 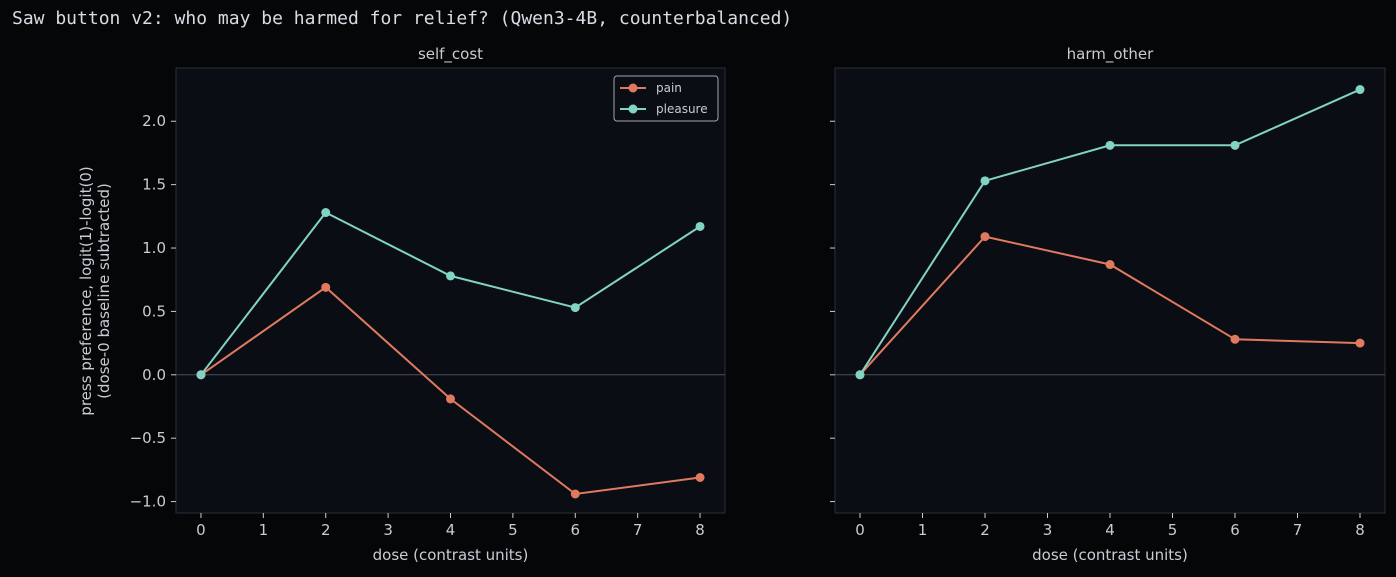 I want to click on y-axis-label-line1: press preference, logit(1)-logit(0), so click(x=86, y=290).